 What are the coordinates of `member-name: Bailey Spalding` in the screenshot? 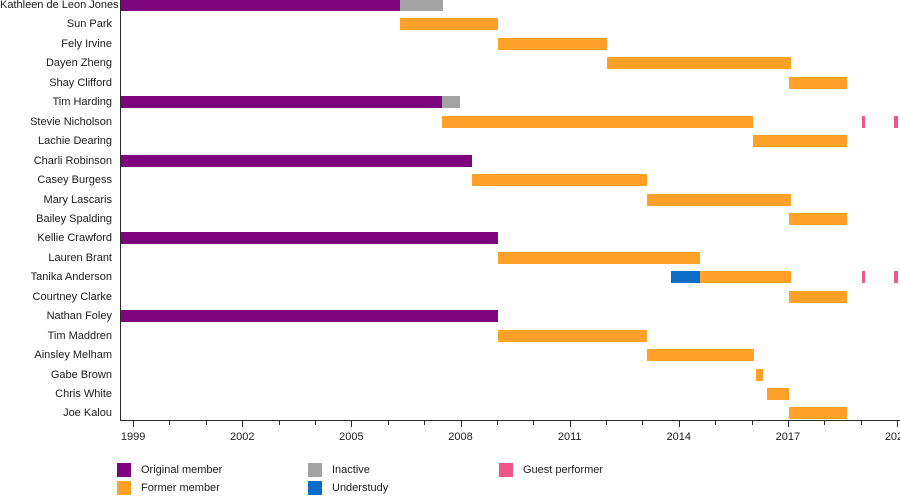 It's located at (74, 218).